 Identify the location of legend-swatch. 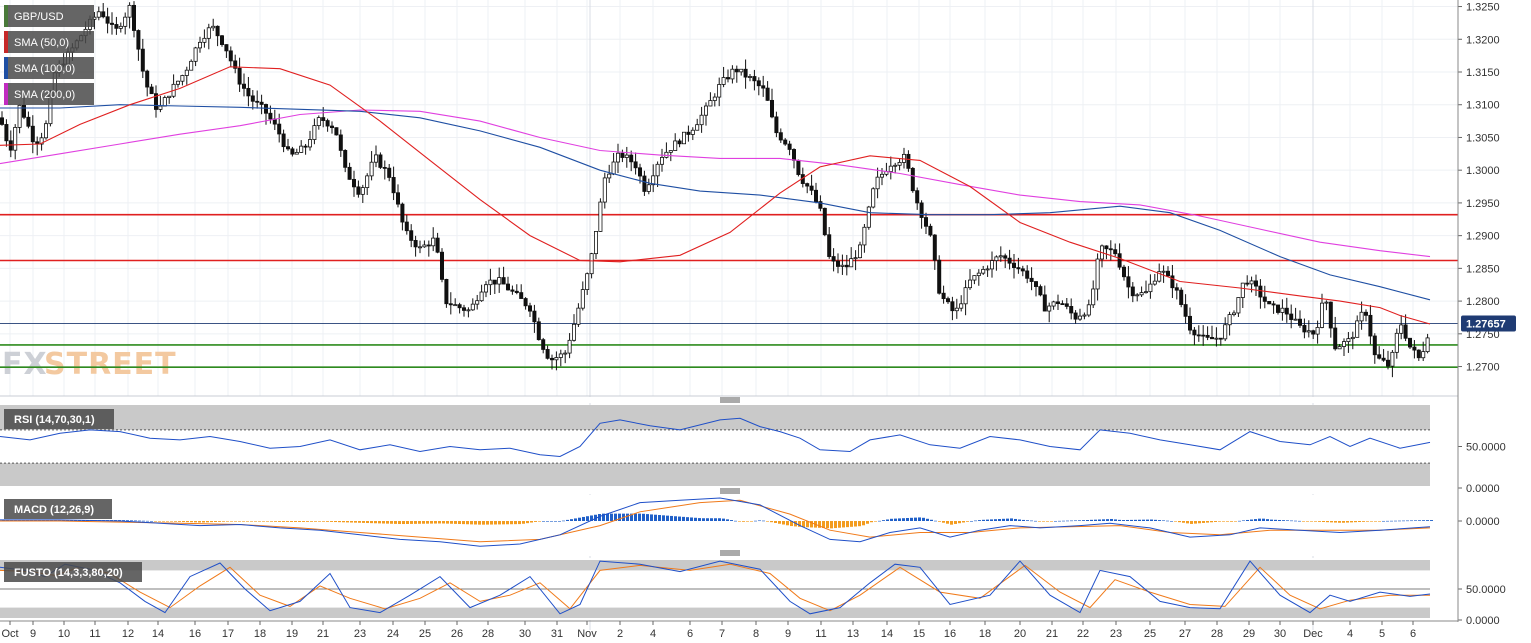
(6, 68).